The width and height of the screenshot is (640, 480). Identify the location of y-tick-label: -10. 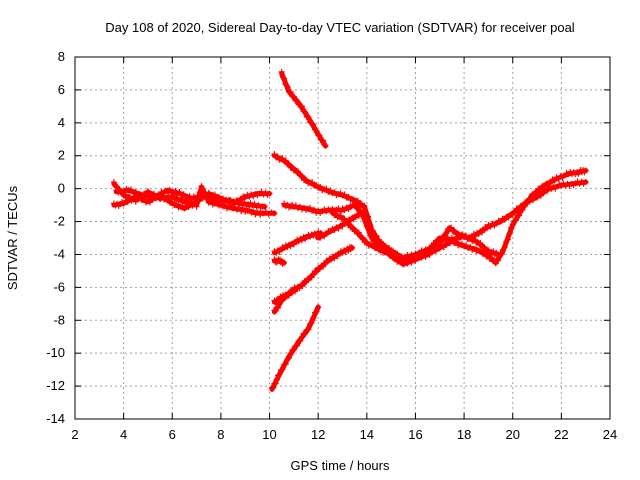
(55, 352).